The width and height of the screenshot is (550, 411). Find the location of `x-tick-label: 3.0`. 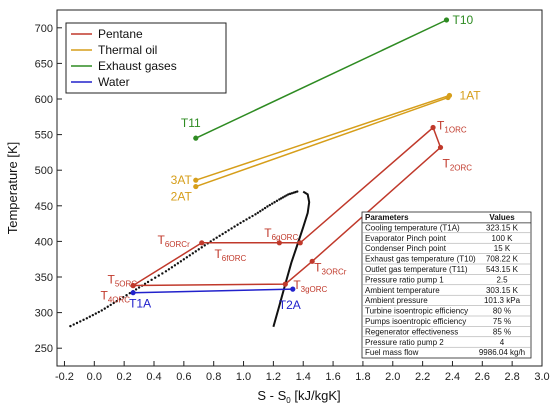

x-tick-label: 3.0 is located at coordinates (541, 377).